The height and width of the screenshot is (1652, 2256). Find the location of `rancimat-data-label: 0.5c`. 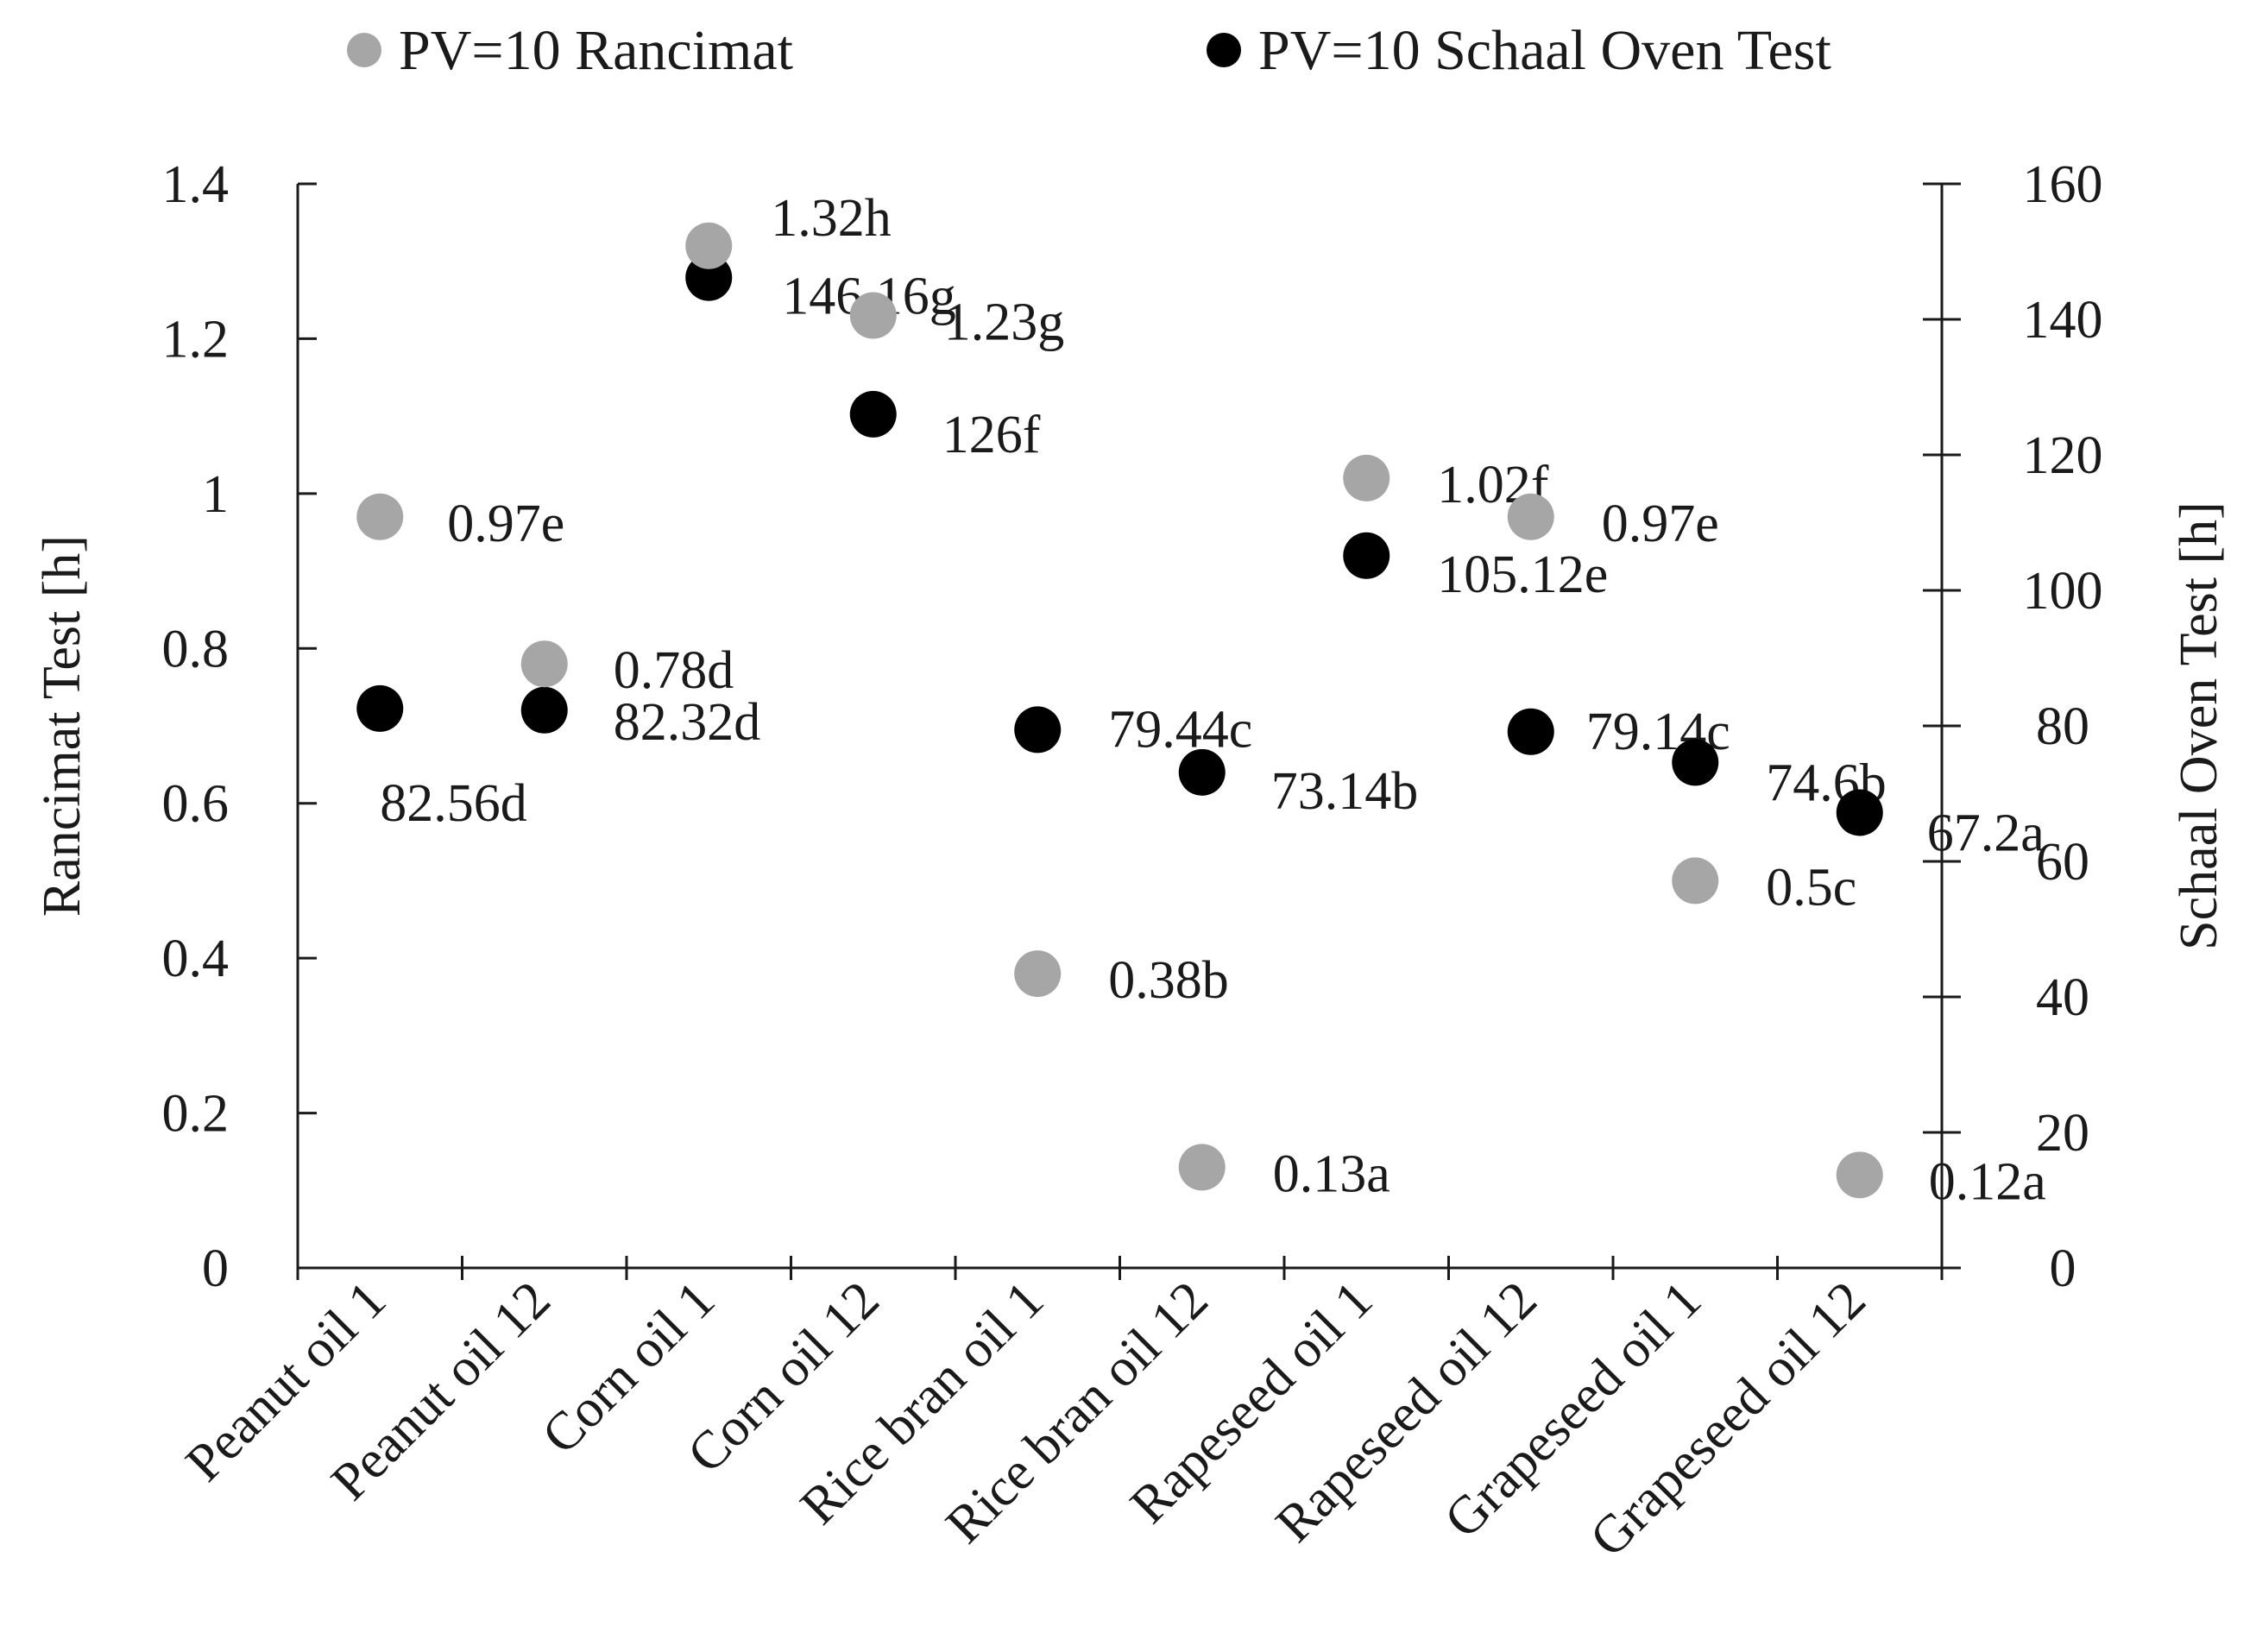

rancimat-data-label: 0.5c is located at coordinates (1811, 887).